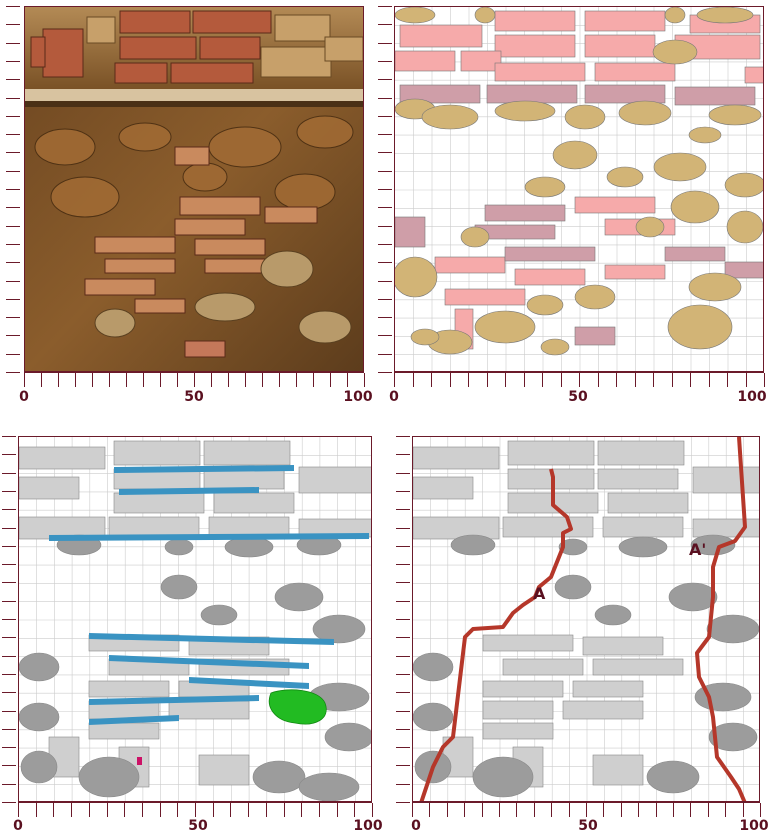 The height and width of the screenshot is (837, 775). What do you see at coordinates (394, 397) in the screenshot?
I see `axis-tick-0: 0` at bounding box center [394, 397].